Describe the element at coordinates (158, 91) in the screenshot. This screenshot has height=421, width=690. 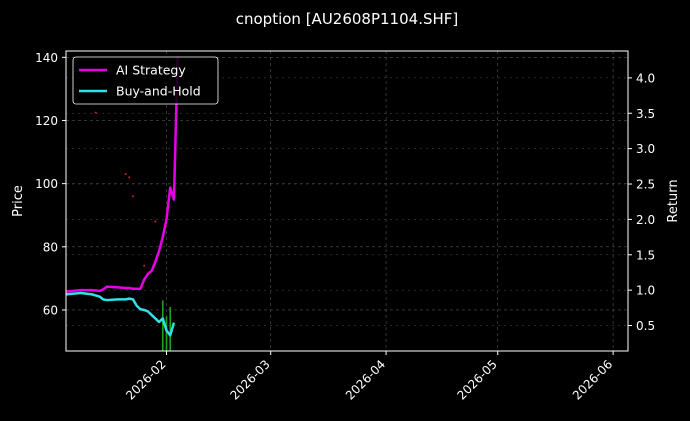
I see `legend-label: Buy-and-Hold` at that location.